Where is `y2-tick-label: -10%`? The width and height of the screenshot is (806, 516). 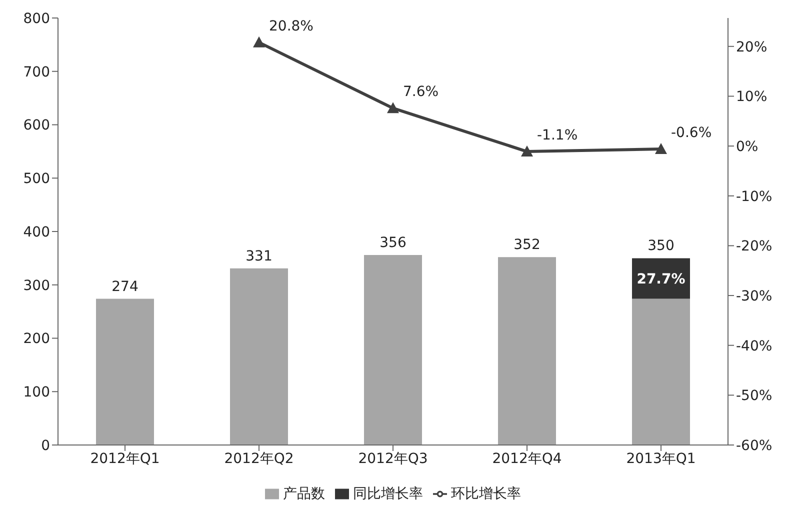 y2-tick-label: -10% is located at coordinates (754, 196).